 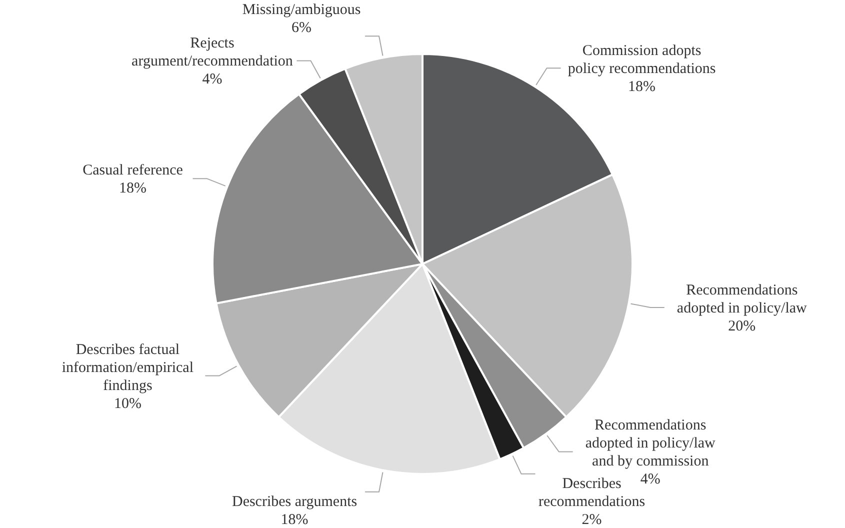 I want to click on slice-label: Rejects argument/recommendation, so click(x=213, y=53).